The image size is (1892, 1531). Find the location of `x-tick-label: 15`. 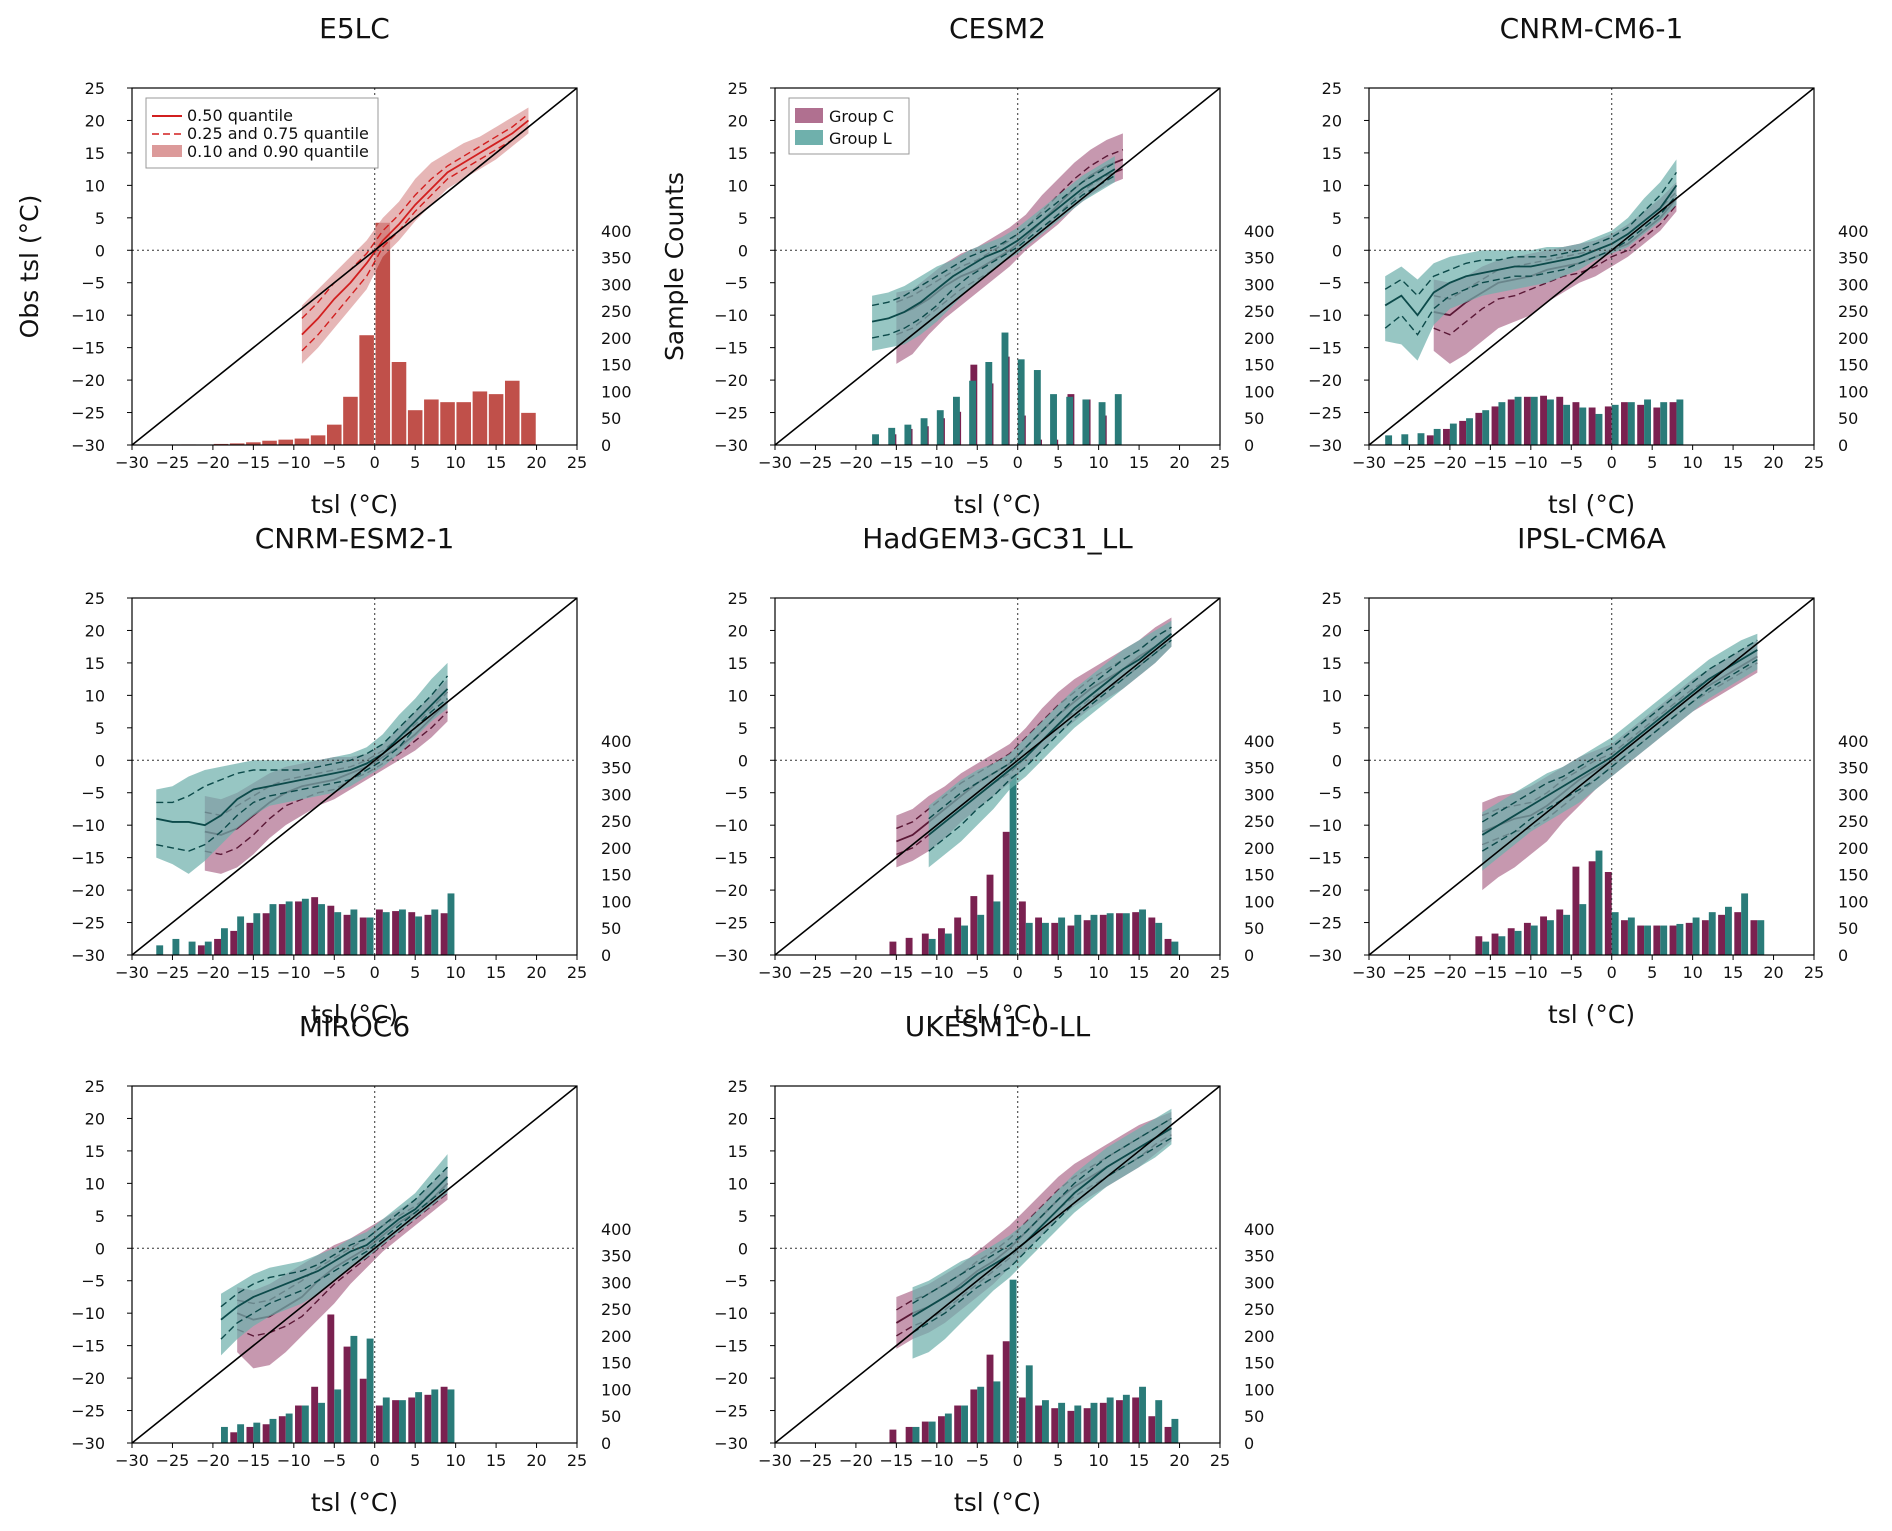

x-tick-label: 15 is located at coordinates (496, 1460).